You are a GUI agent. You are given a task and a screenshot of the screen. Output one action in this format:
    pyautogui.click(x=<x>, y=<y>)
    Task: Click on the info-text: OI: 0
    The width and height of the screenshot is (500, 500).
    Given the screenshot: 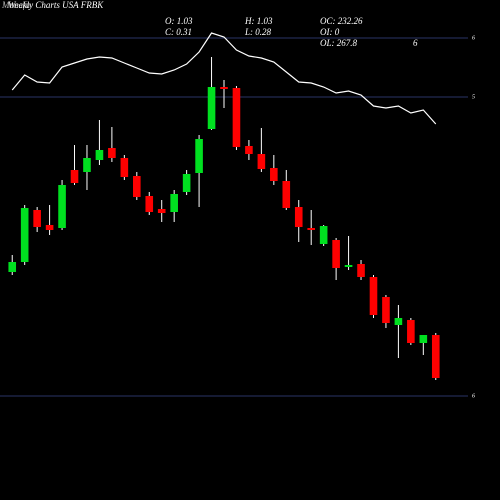 What is the action you would take?
    pyautogui.click(x=330, y=32)
    